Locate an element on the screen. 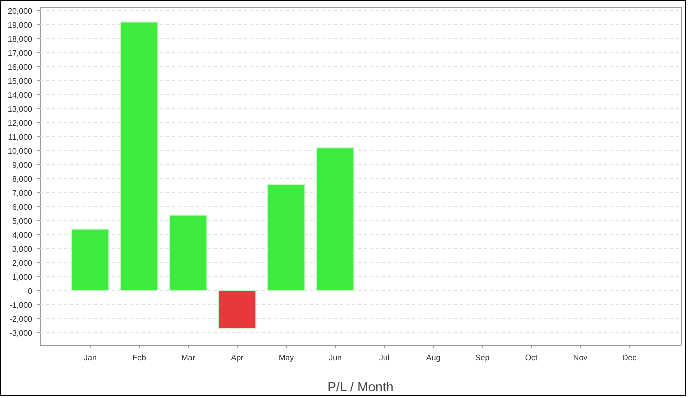 The width and height of the screenshot is (688, 398). y-tick-label: 0 is located at coordinates (31, 291).